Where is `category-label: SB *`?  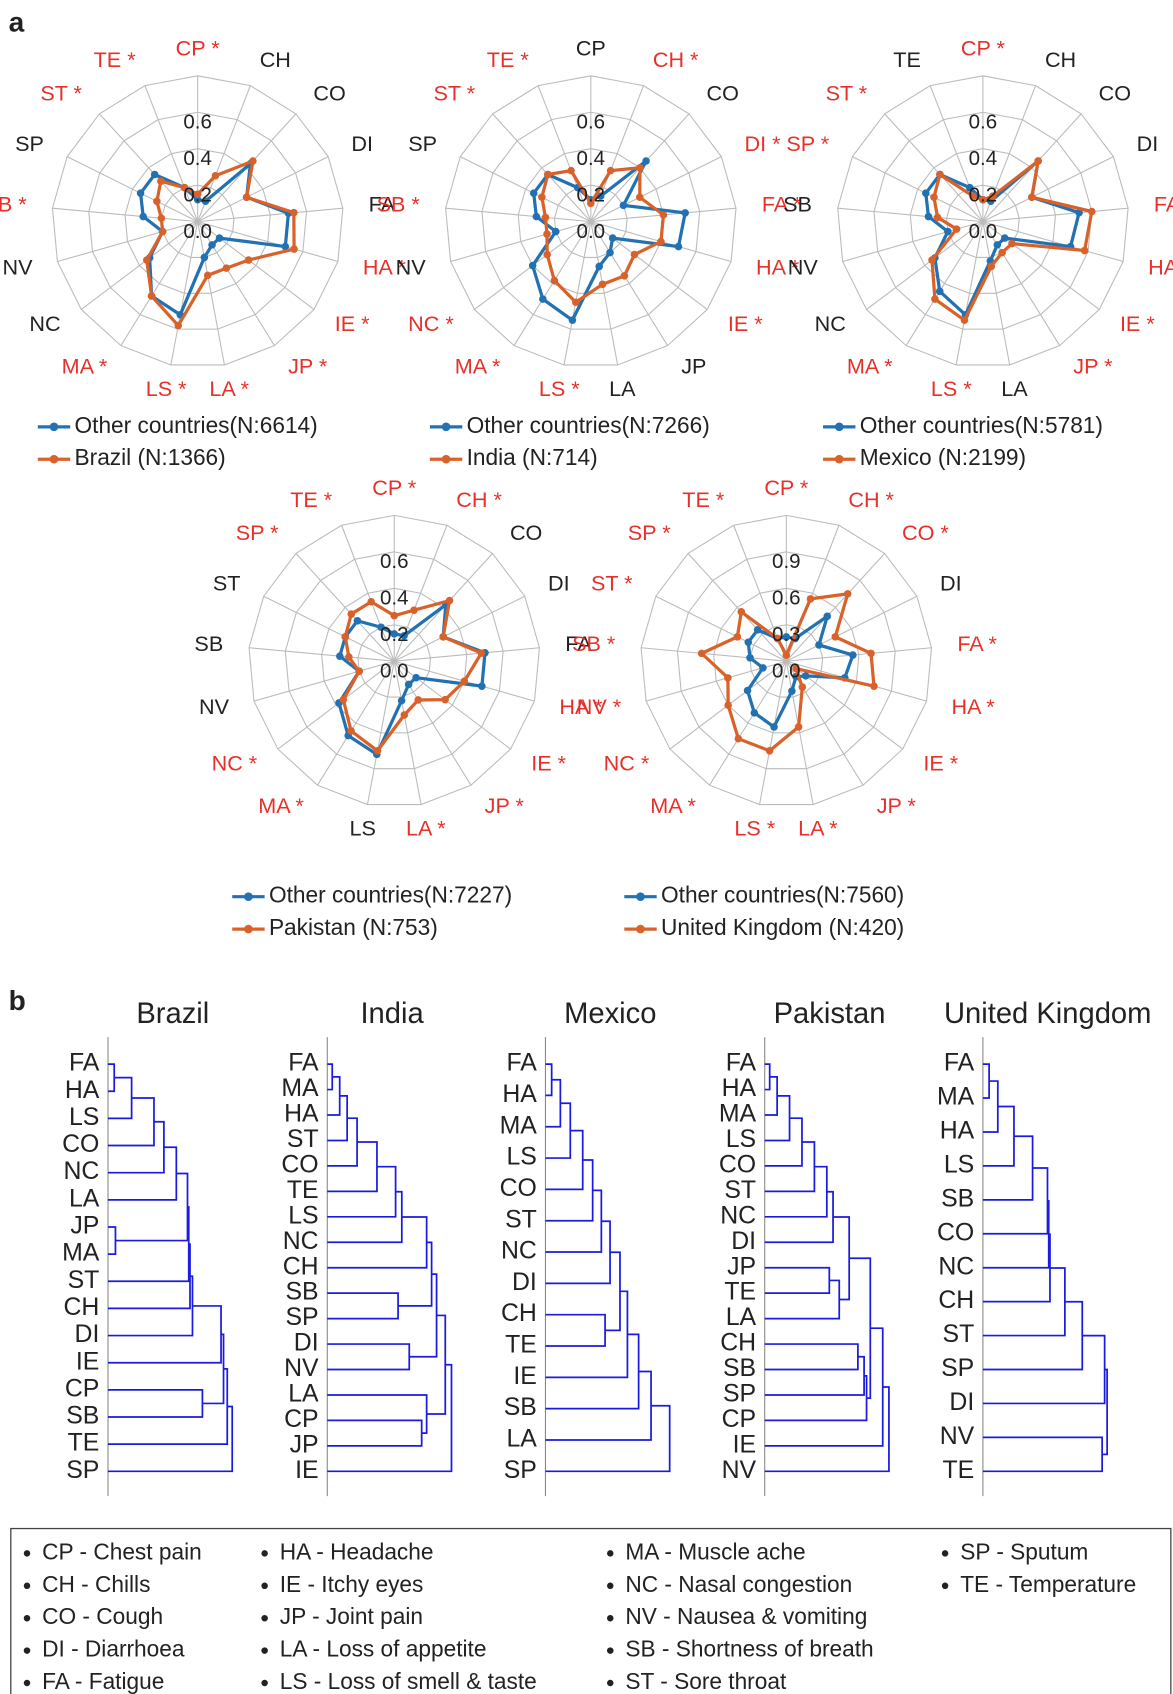
category-label: SB * is located at coordinates (13, 203).